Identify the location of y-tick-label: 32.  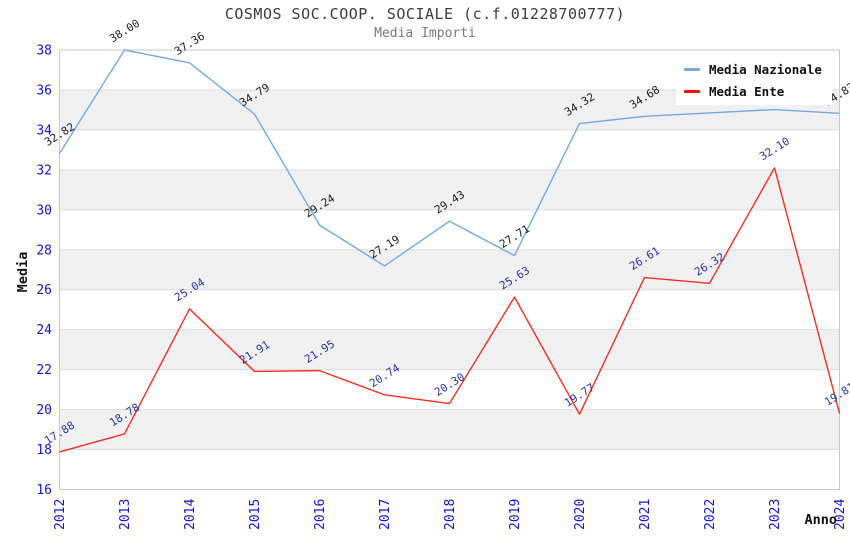
(44, 170).